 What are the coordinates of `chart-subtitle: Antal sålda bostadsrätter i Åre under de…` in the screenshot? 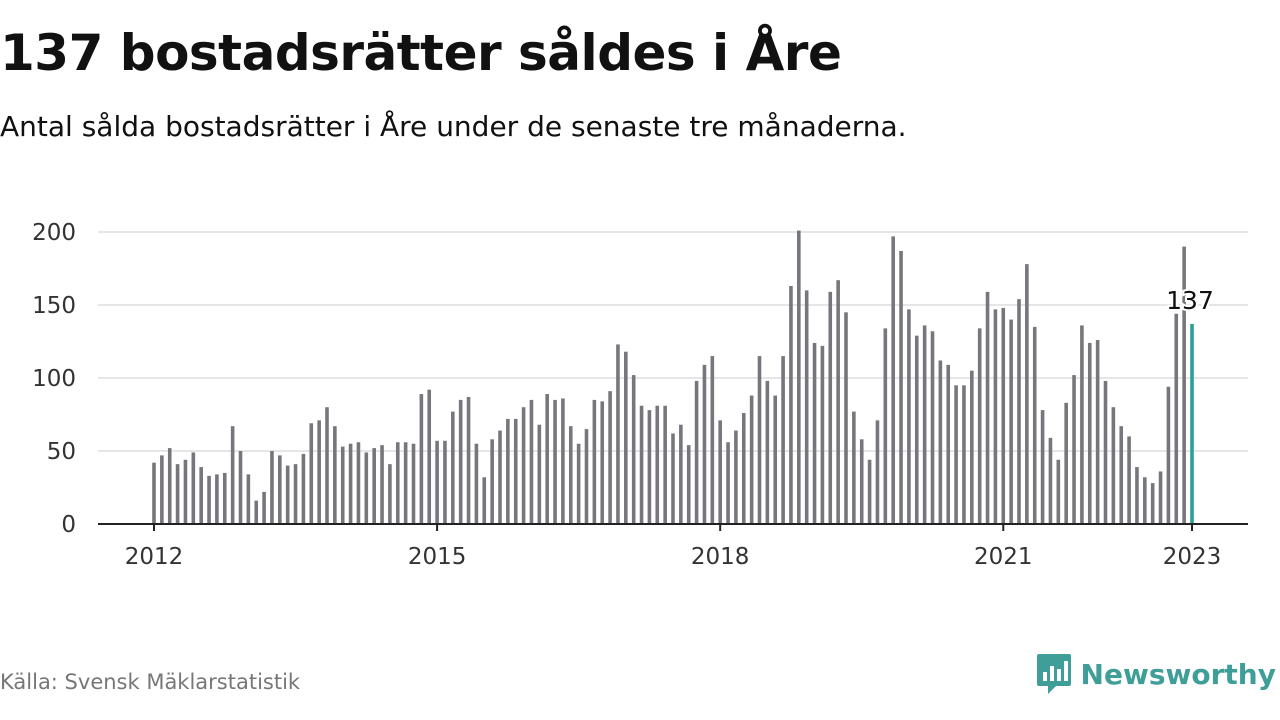 It's located at (453, 126).